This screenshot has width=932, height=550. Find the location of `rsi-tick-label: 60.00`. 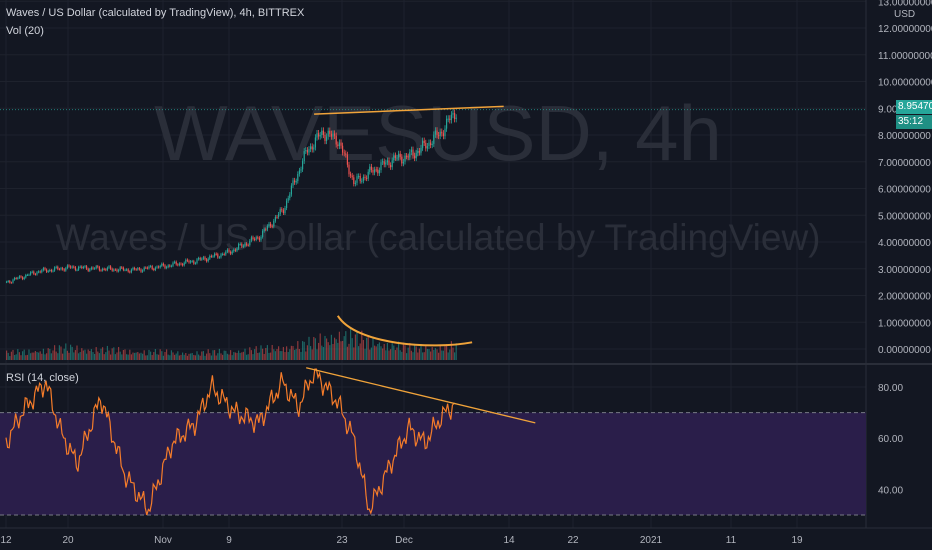

rsi-tick-label: 60.00 is located at coordinates (890, 439).